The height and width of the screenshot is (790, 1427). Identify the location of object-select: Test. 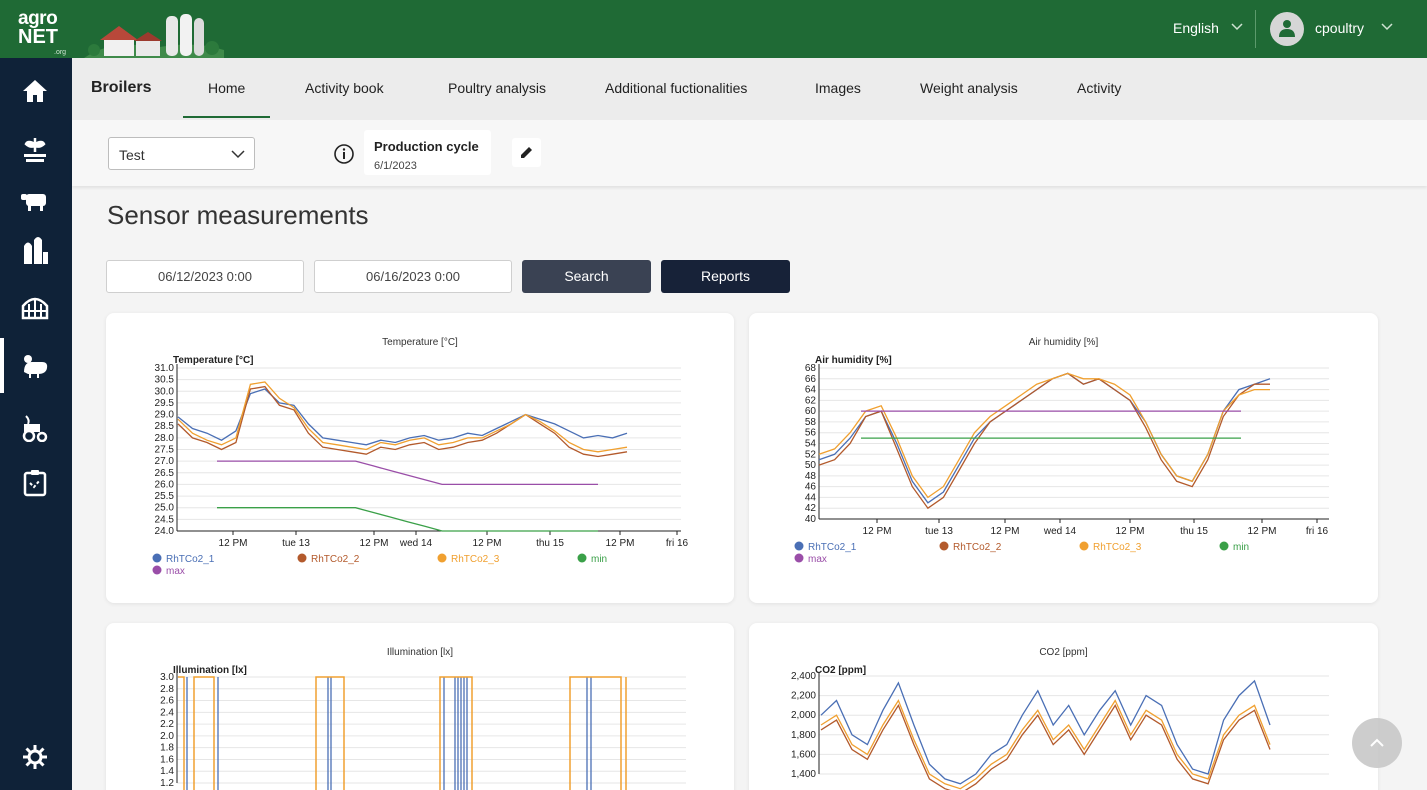
(181, 153).